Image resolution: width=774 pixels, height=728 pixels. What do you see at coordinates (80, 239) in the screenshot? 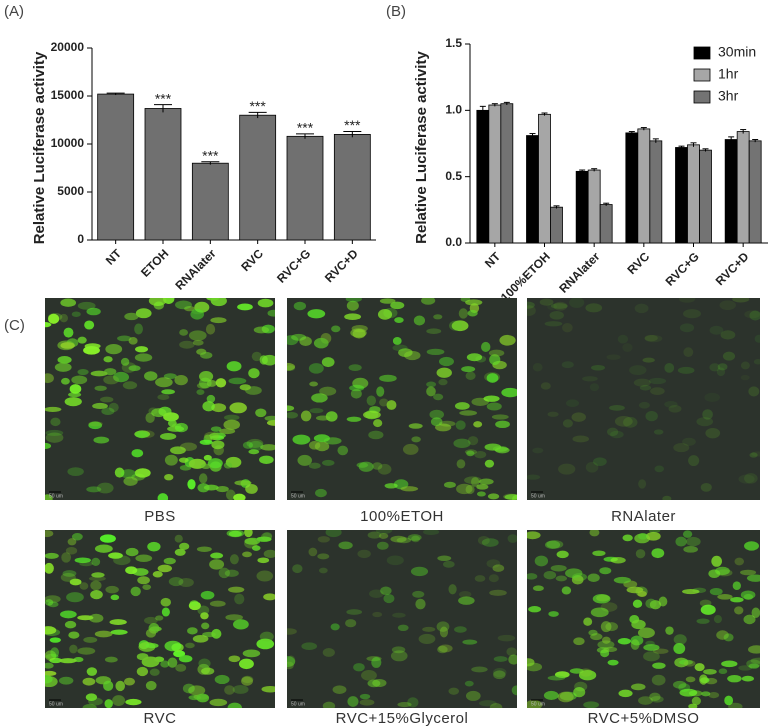
I see `y-tick-label: 0` at bounding box center [80, 239].